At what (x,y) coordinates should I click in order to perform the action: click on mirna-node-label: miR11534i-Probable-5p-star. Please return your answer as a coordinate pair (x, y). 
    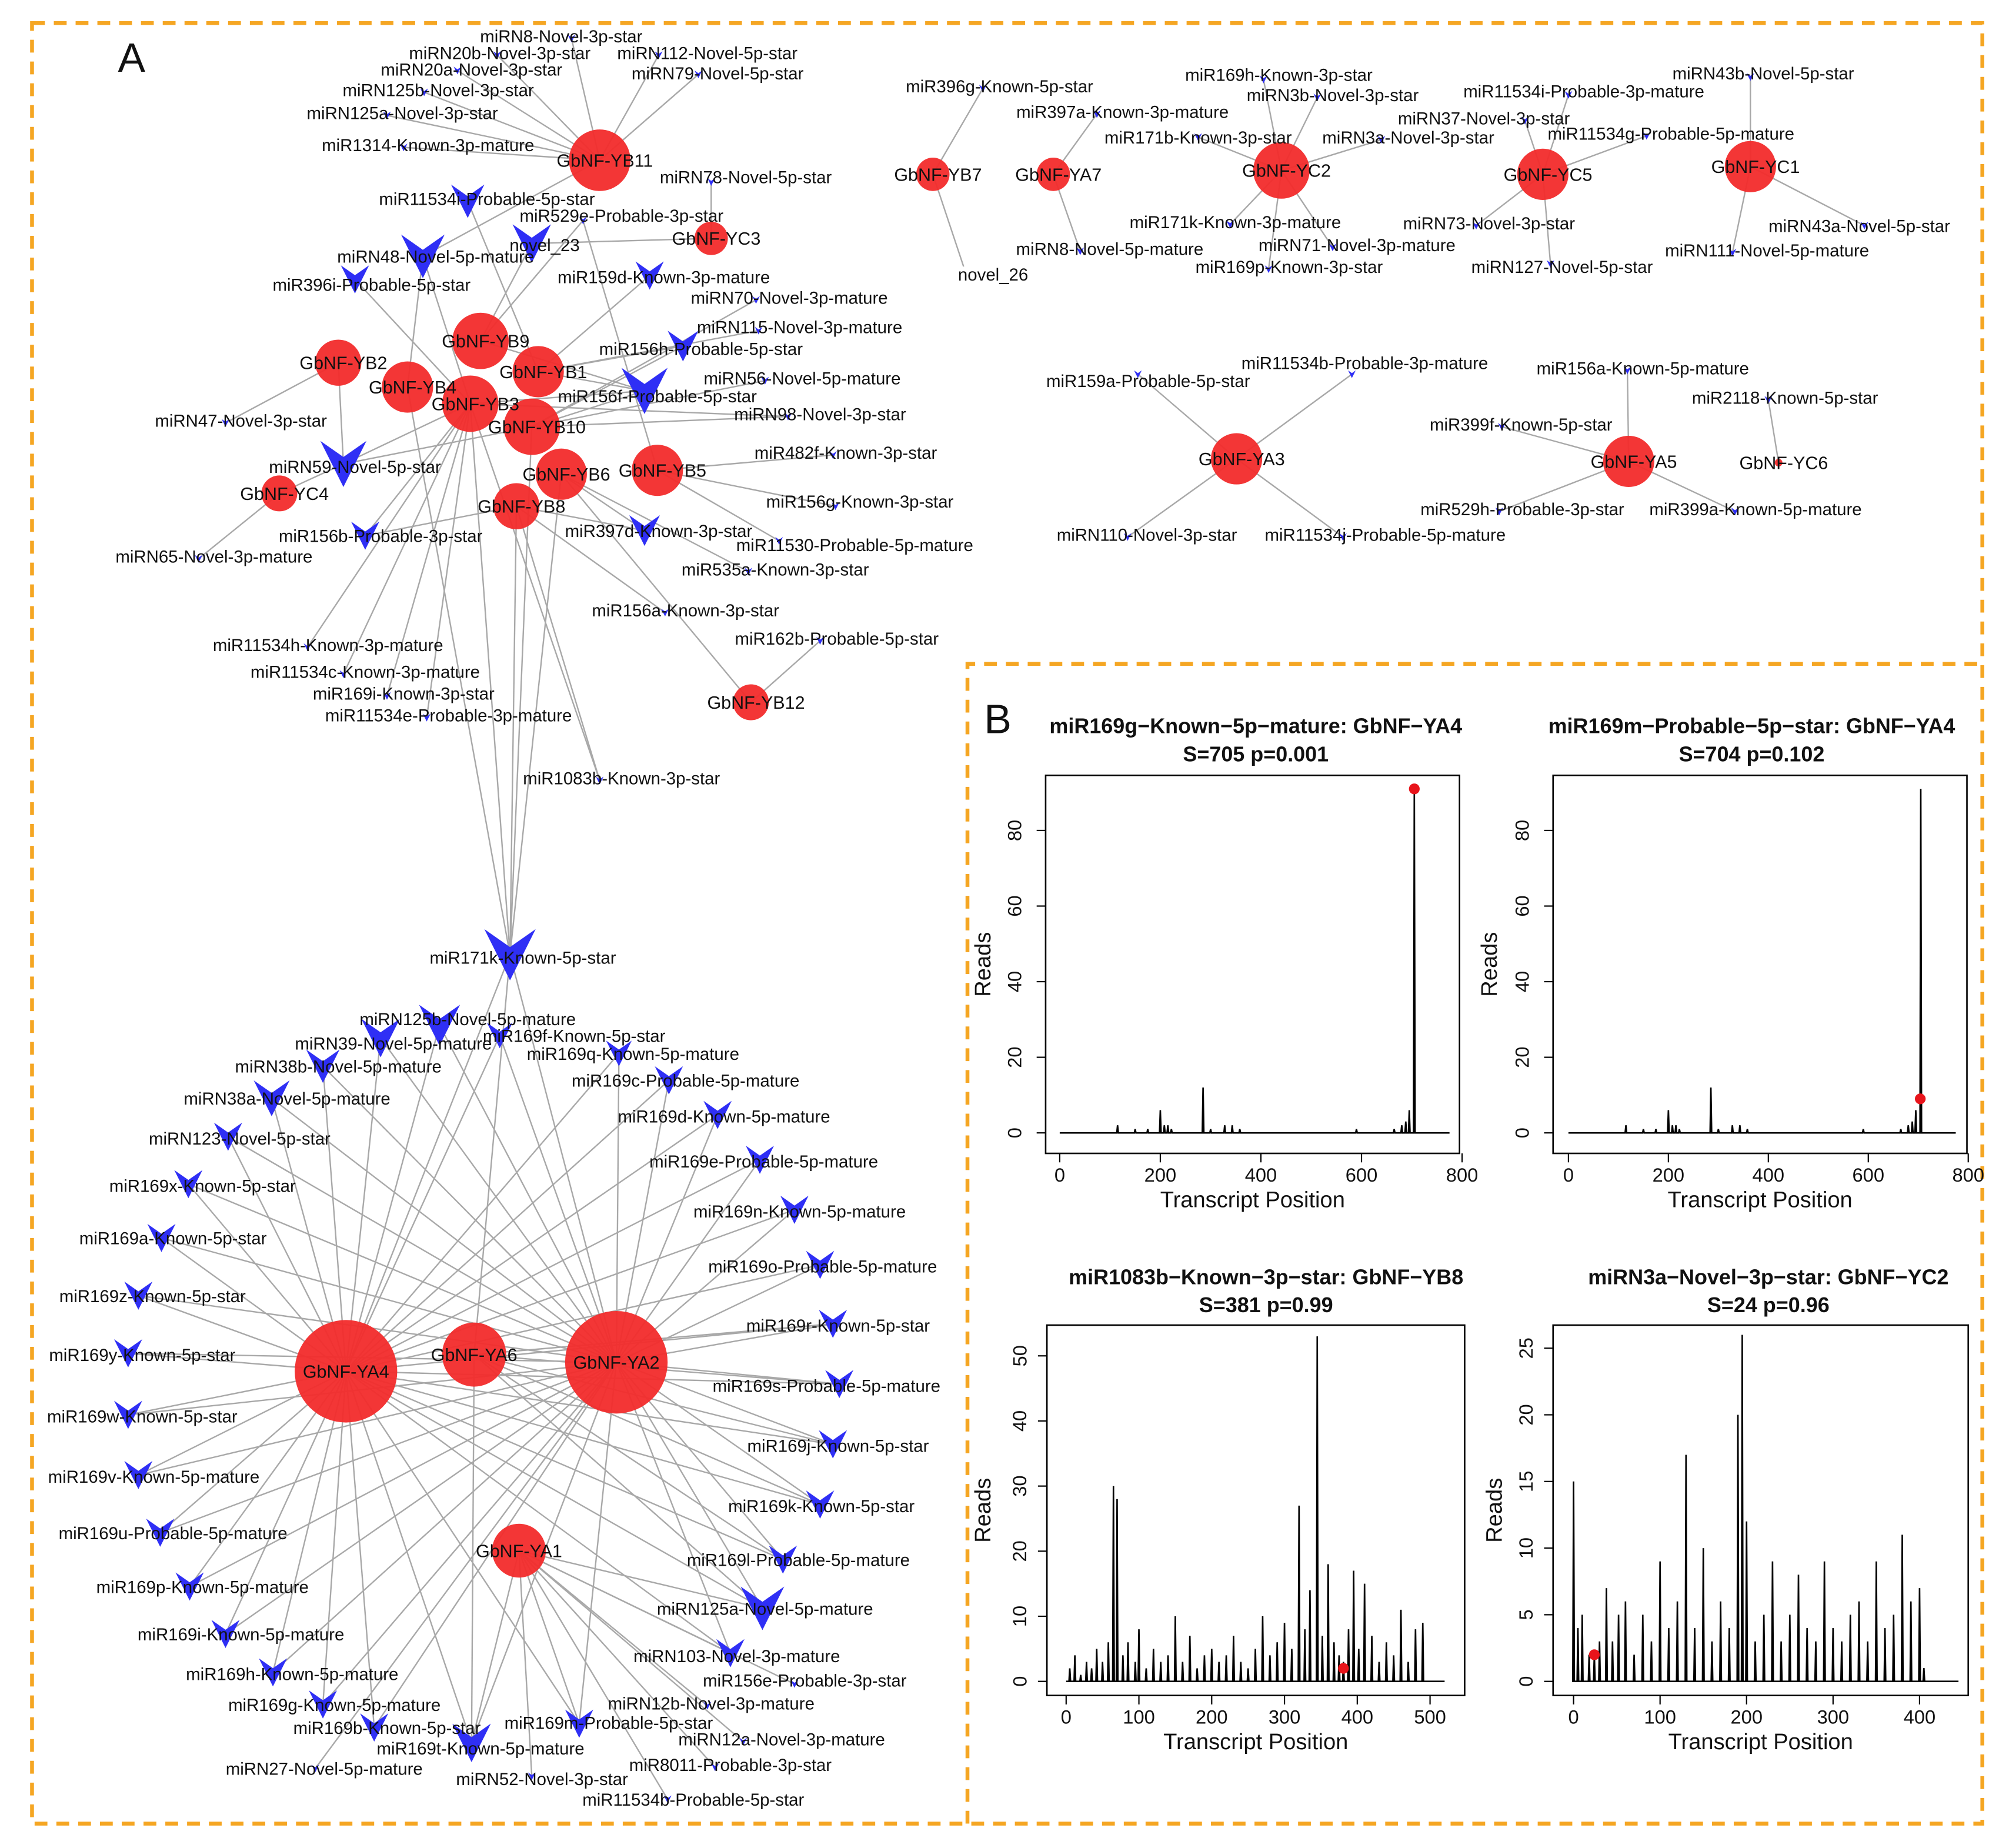
    Looking at the image, I should click on (487, 199).